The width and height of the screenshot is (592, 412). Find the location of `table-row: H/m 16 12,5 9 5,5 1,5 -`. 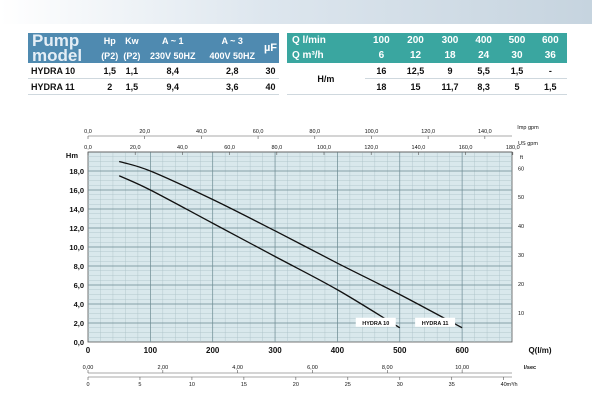

table-row: H/m 16 12,5 9 5,5 1,5 - is located at coordinates (427, 79).